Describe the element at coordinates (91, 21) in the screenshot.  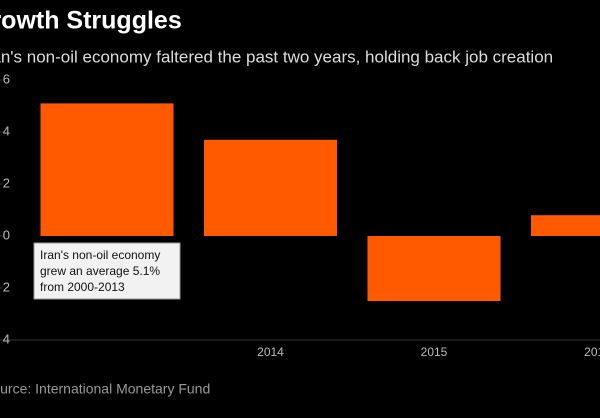
I see `chart-title: Growth Struggles` at that location.